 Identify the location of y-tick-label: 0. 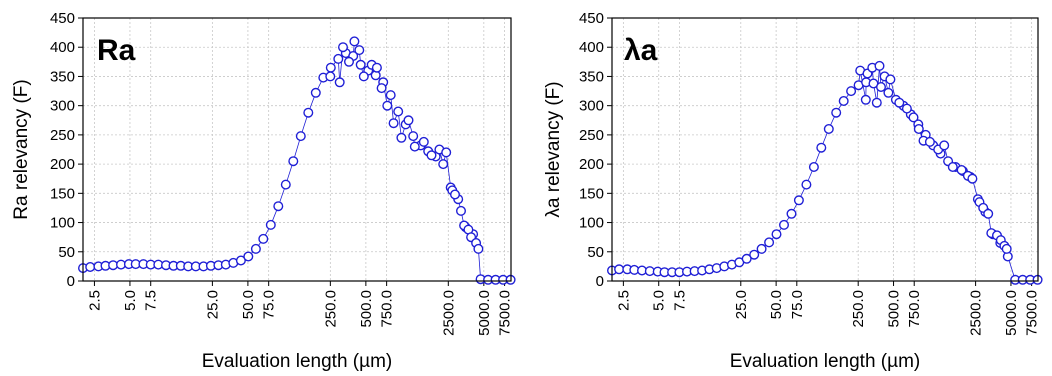
(600, 281).